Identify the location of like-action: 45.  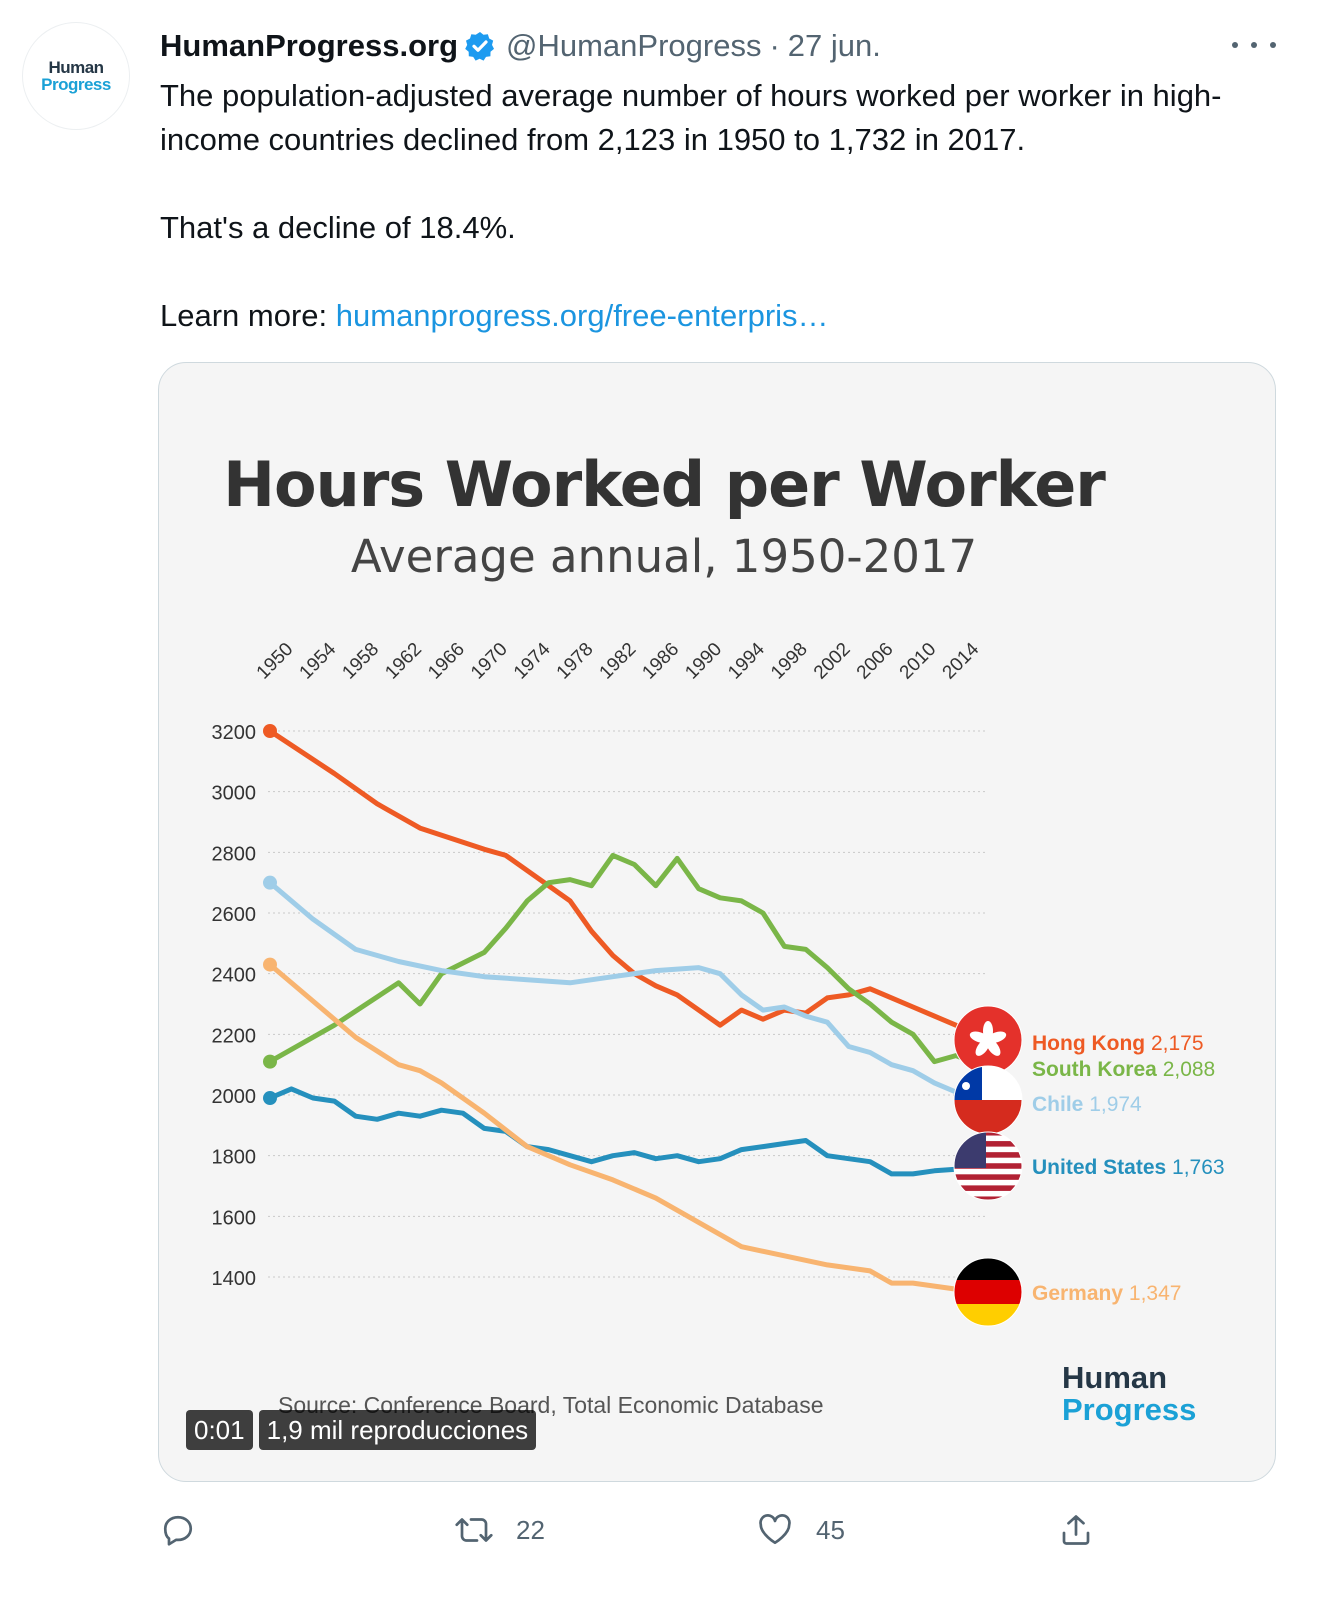
(800, 1530).